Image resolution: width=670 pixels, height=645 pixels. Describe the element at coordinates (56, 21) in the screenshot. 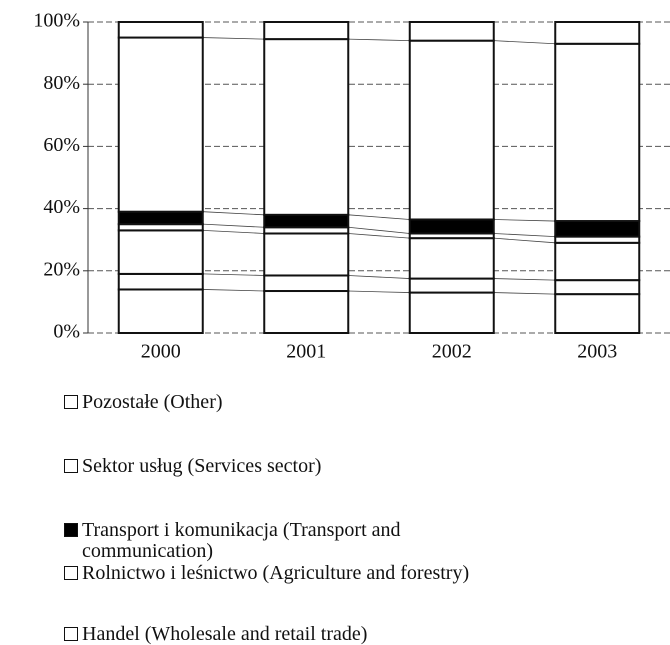

I see `y-tick-label: 100%` at that location.